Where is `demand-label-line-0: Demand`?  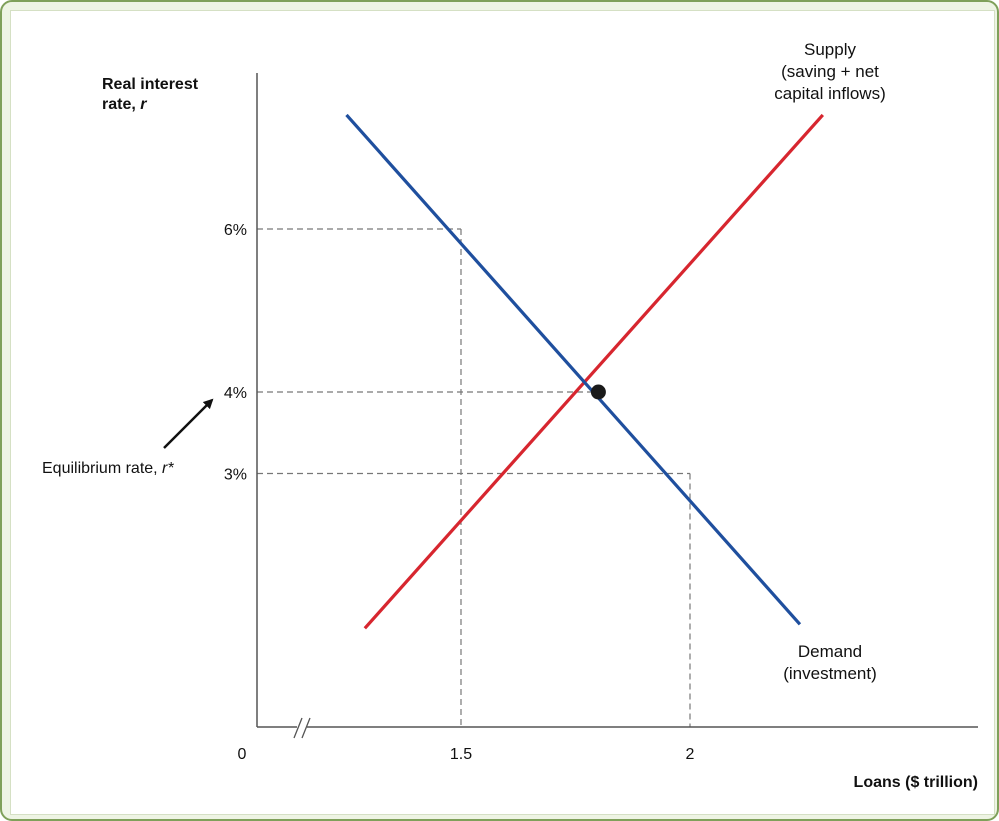
demand-label-line-0: Demand is located at coordinates (830, 651).